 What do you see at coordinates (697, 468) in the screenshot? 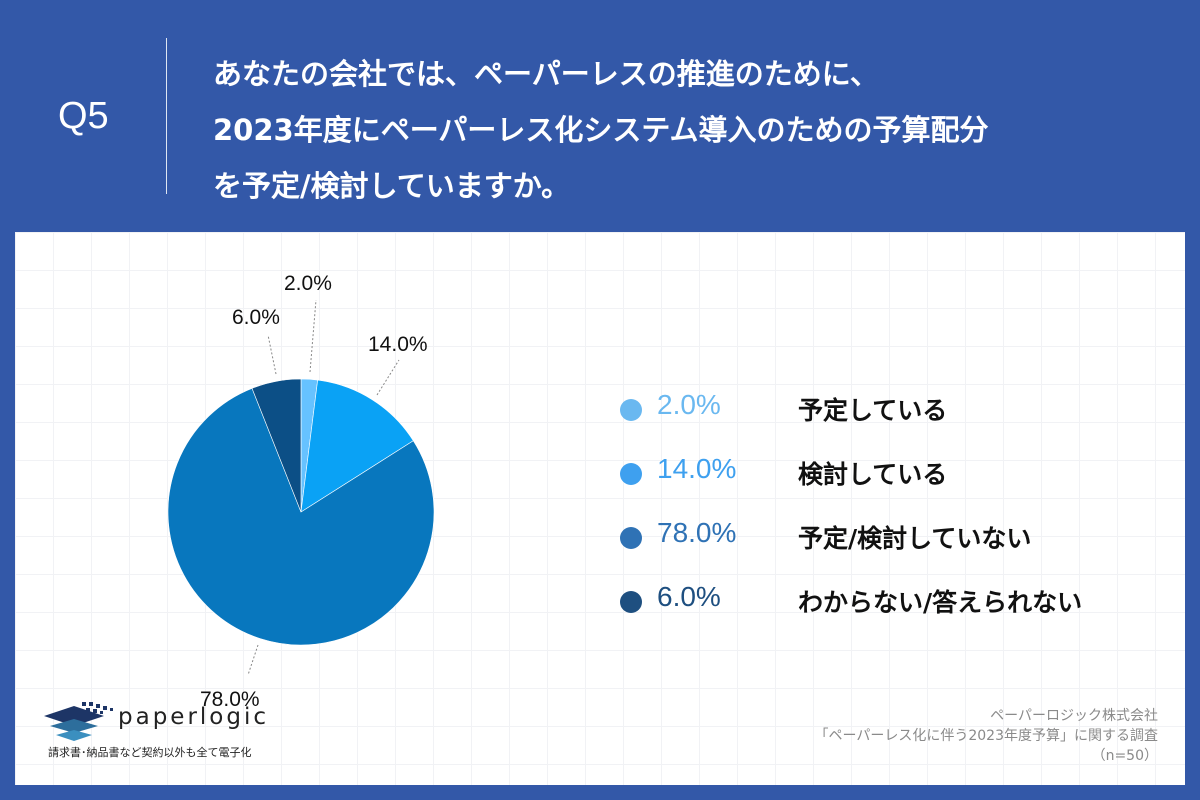
I see `legend-percent: 14.0%` at bounding box center [697, 468].